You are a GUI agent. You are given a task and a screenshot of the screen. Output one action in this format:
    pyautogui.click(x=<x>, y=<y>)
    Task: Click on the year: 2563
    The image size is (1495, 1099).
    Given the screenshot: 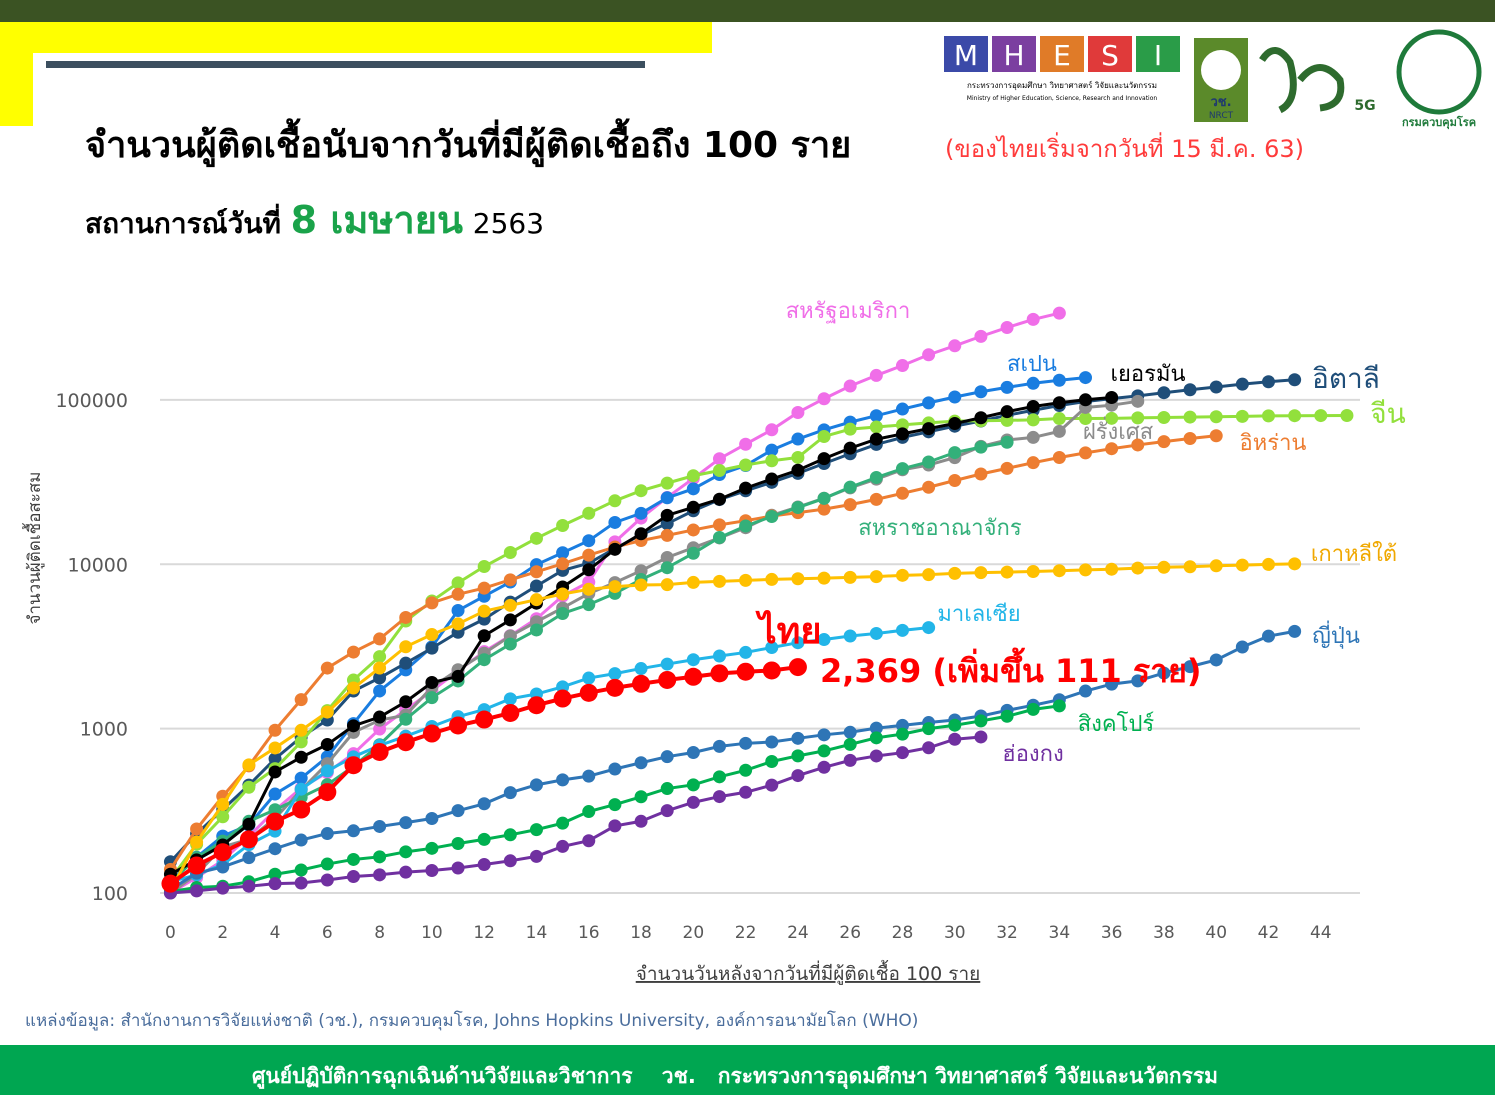 What is the action you would take?
    pyautogui.click(x=508, y=223)
    